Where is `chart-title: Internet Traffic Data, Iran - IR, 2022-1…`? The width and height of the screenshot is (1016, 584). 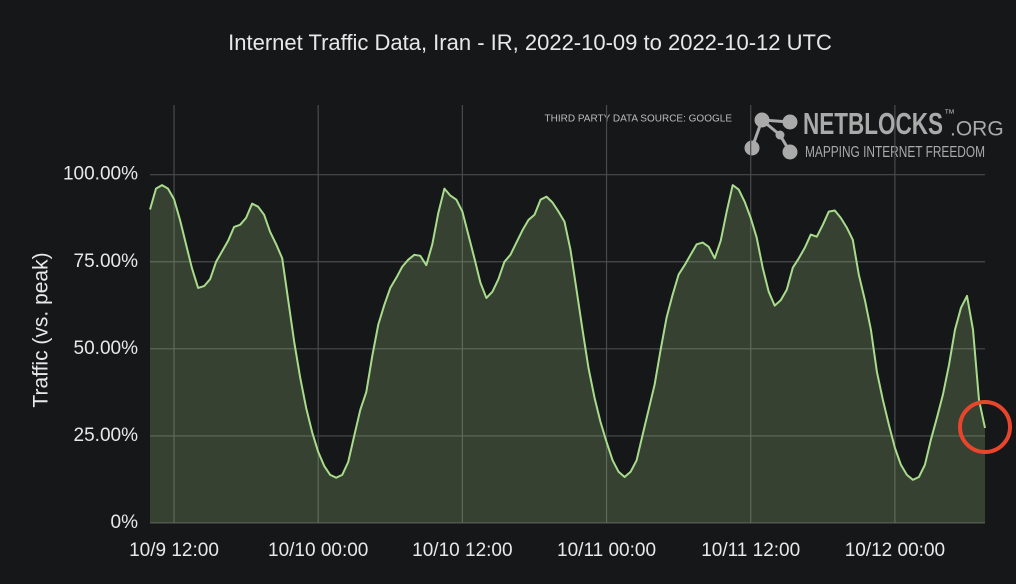 chart-title: Internet Traffic Data, Iran - IR, 2022-1… is located at coordinates (530, 42).